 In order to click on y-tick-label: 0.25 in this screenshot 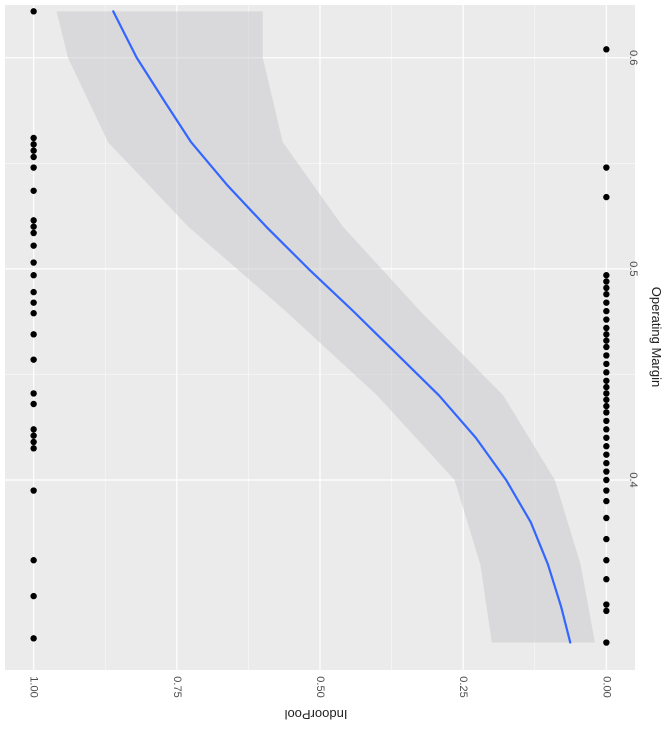, I will do `click(463, 686)`.